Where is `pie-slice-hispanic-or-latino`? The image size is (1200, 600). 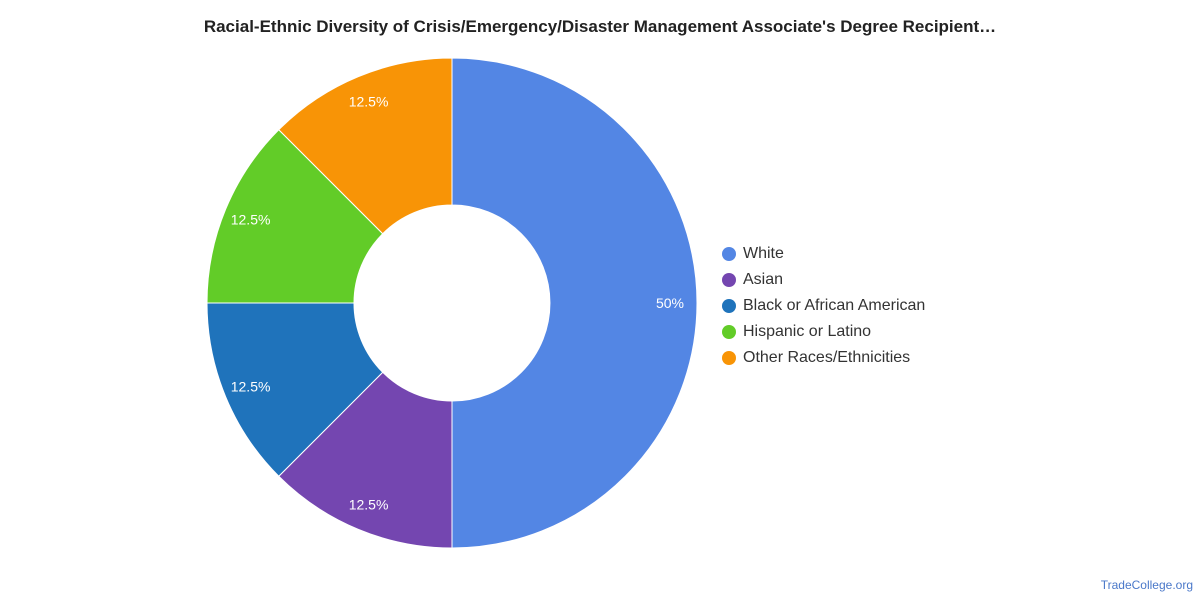 pie-slice-hispanic-or-latino is located at coordinates (295, 216).